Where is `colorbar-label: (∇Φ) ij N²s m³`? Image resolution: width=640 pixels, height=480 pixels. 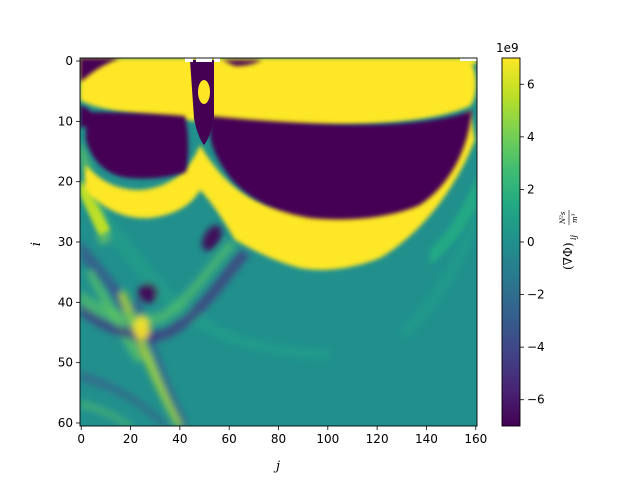 colorbar-label: (∇Φ) ij N²s m³ is located at coordinates (569, 240).